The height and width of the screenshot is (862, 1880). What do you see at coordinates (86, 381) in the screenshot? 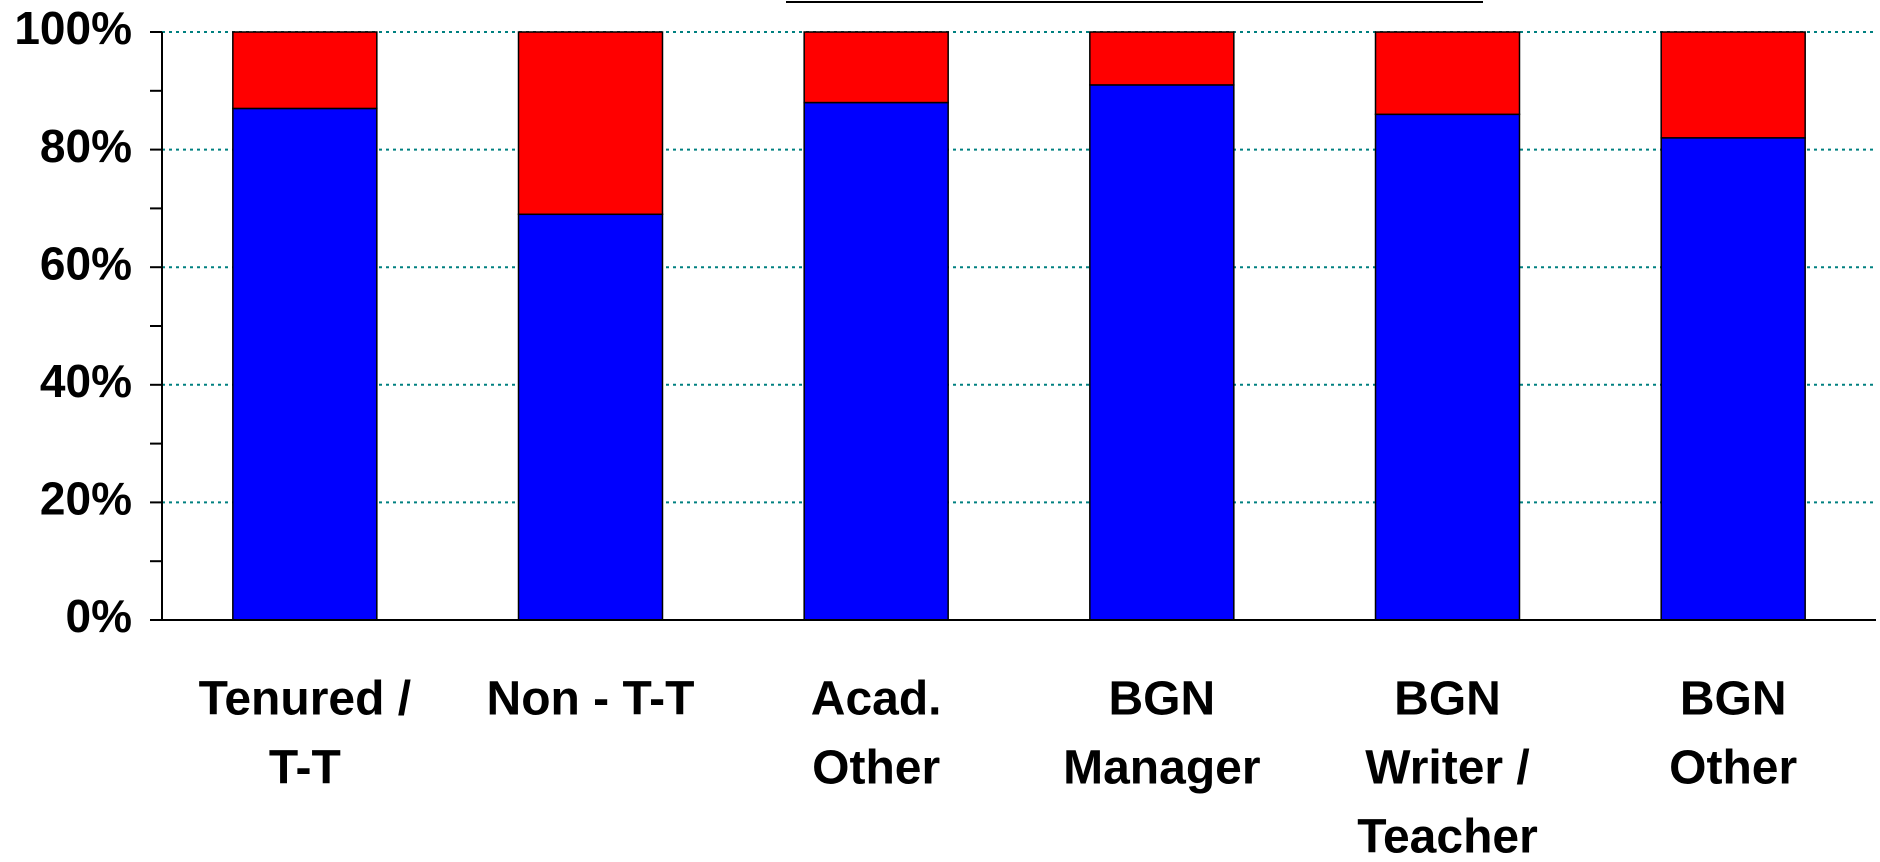
I see `y-tick-label: 40%` at bounding box center [86, 381].